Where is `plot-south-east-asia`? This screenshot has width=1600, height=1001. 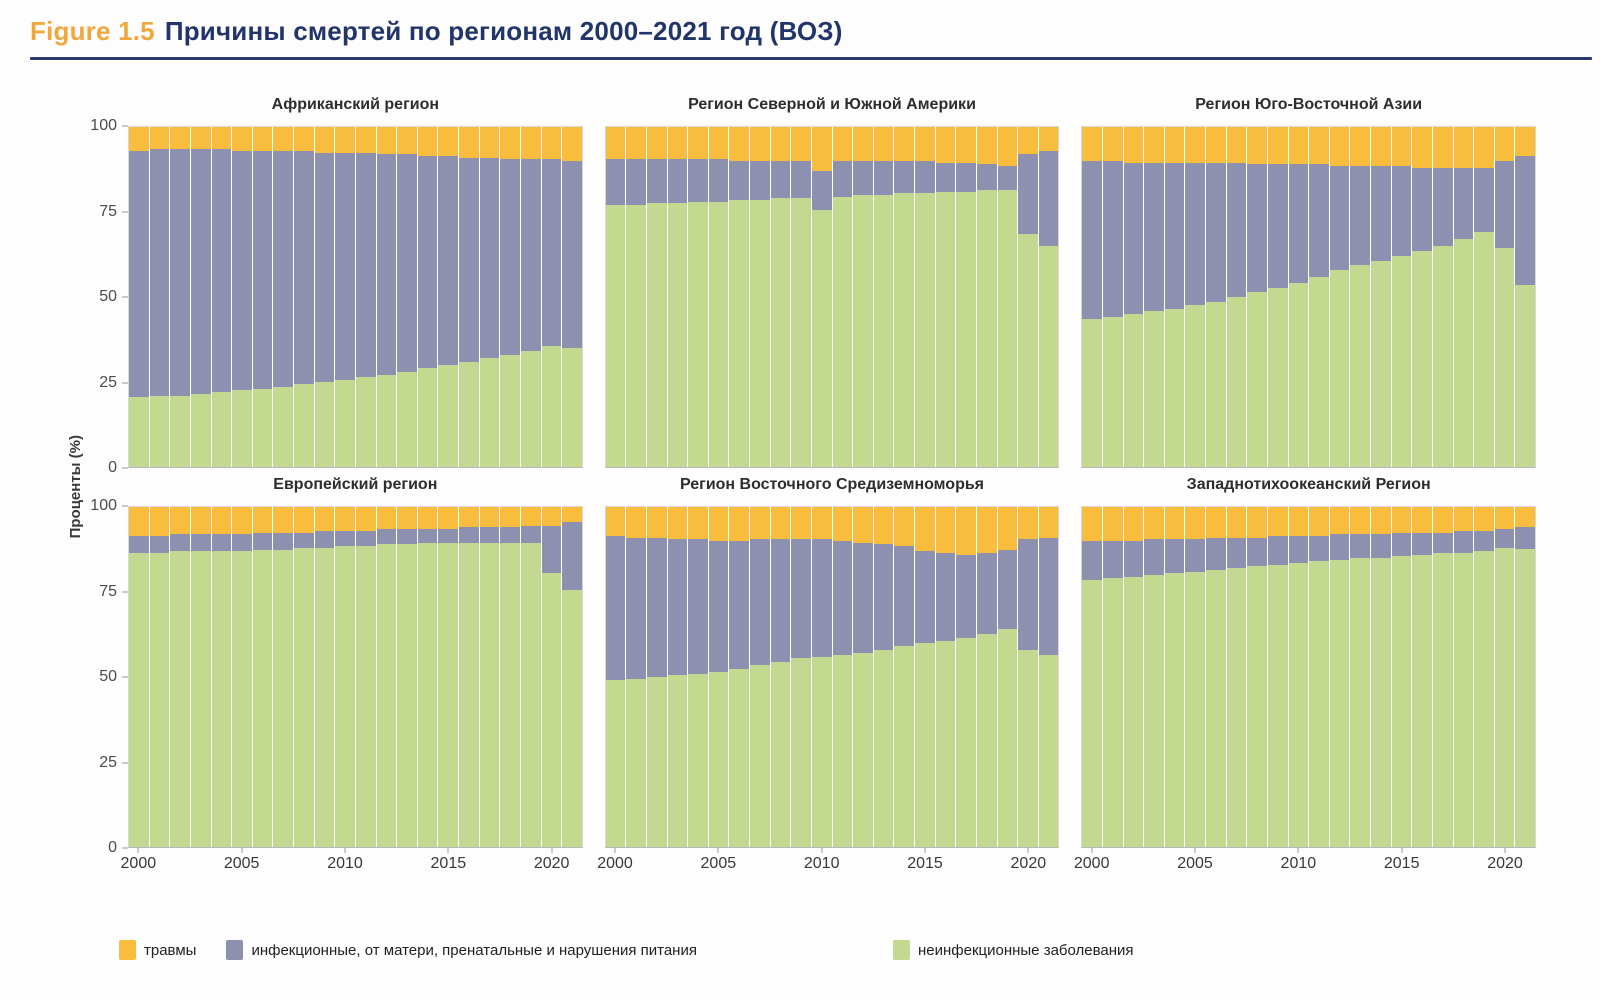 plot-south-east-asia is located at coordinates (1309, 297).